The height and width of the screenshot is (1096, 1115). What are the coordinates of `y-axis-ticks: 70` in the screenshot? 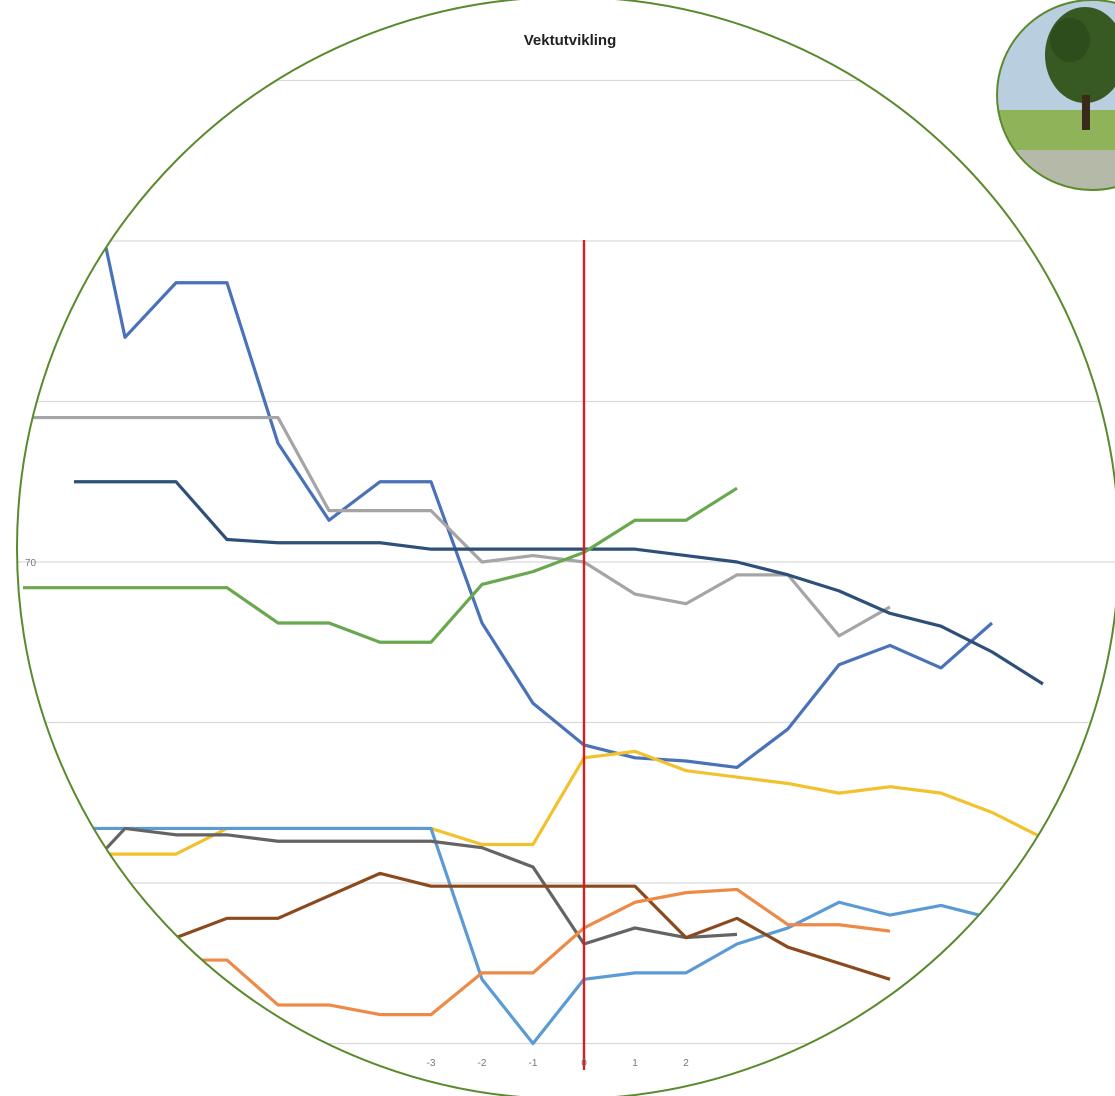 It's located at (31, 563).